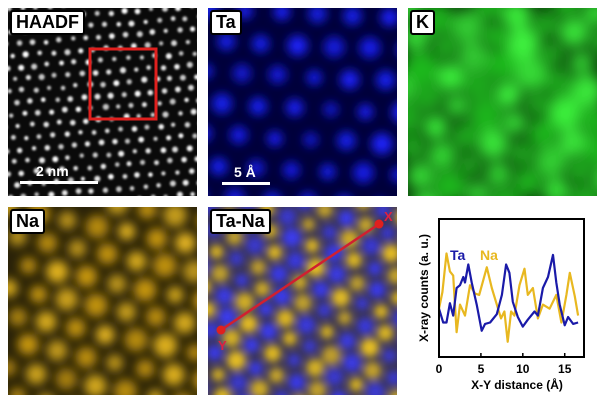 The height and width of the screenshot is (402, 600). What do you see at coordinates (102, 102) in the screenshot?
I see `haadf-image-panel: HAADF 2 nm` at bounding box center [102, 102].